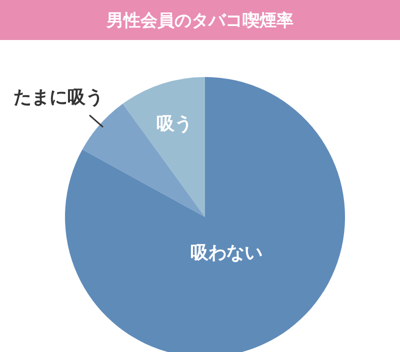 The height and width of the screenshot is (352, 400). What do you see at coordinates (200, 20) in the screenshot?
I see `chart-title: 男性会員のタバコ喫煙率` at bounding box center [200, 20].